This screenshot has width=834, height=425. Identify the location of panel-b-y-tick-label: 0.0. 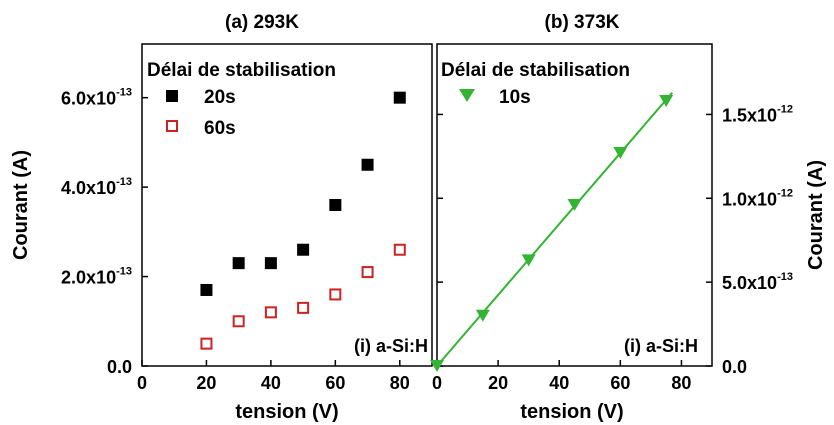
(734, 367).